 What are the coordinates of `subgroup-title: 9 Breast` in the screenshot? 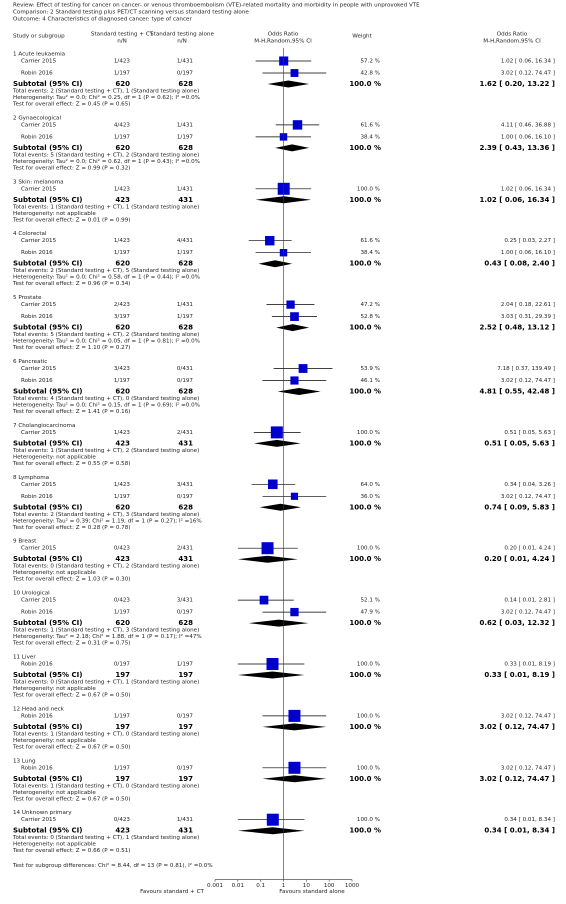 It's located at (25, 542).